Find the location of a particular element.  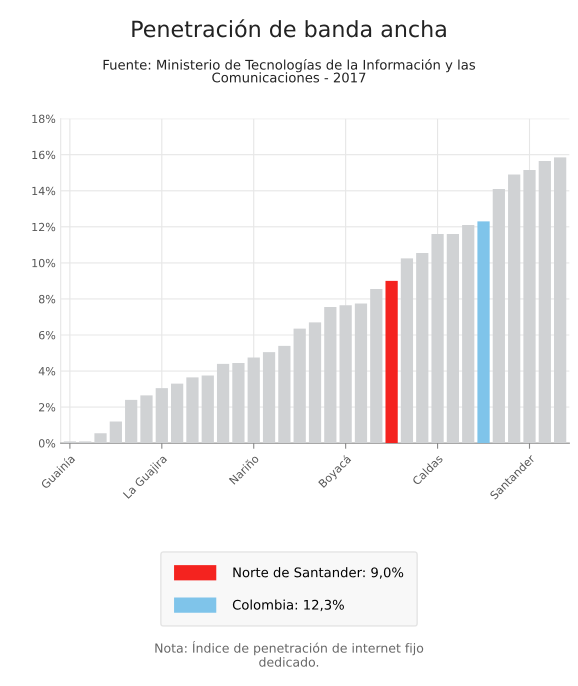

y-tick-label: 4% is located at coordinates (47, 371).